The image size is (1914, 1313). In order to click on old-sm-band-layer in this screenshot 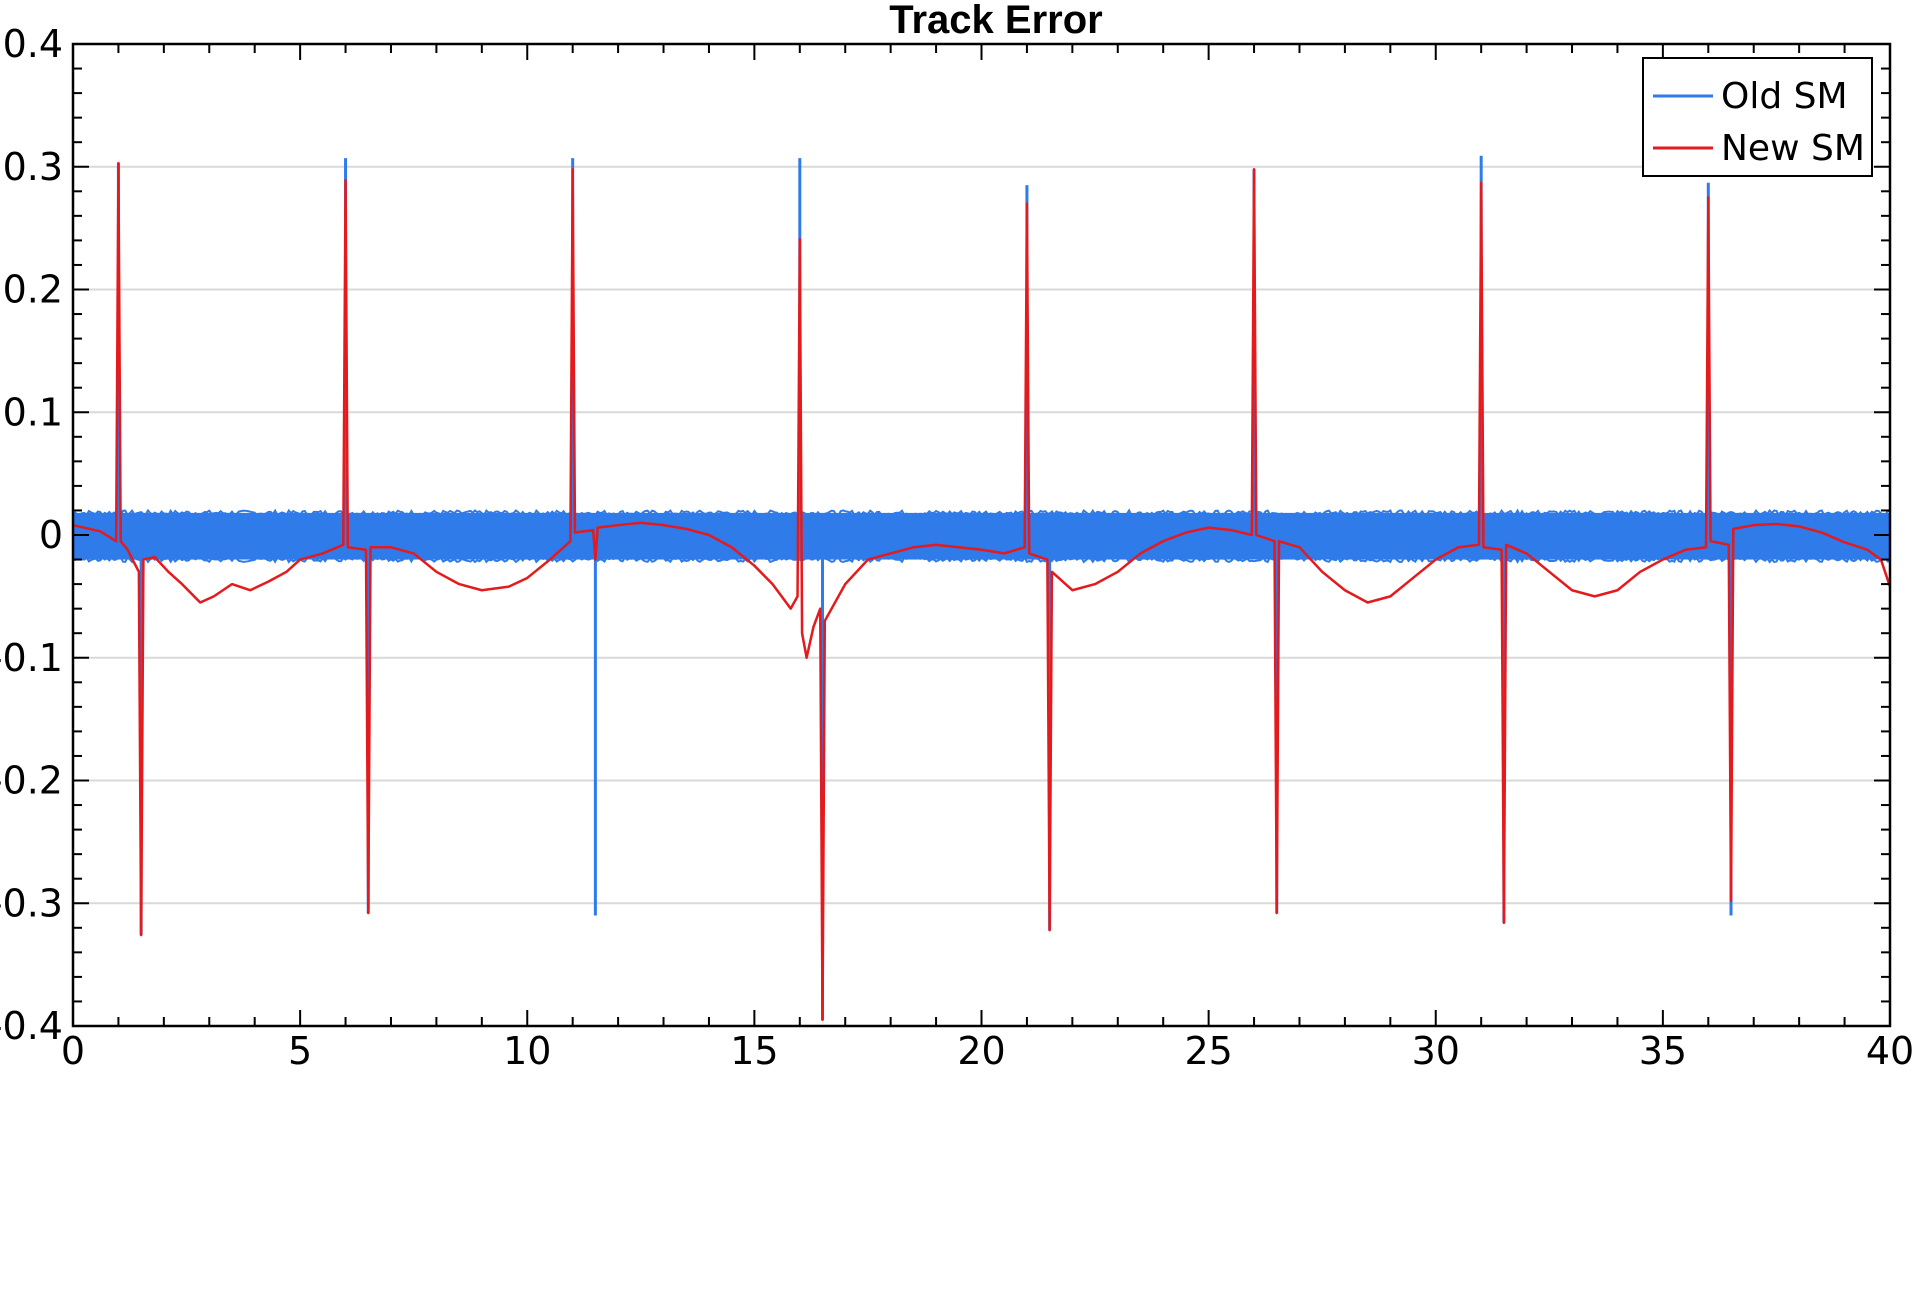, I will do `click(981, 536)`.